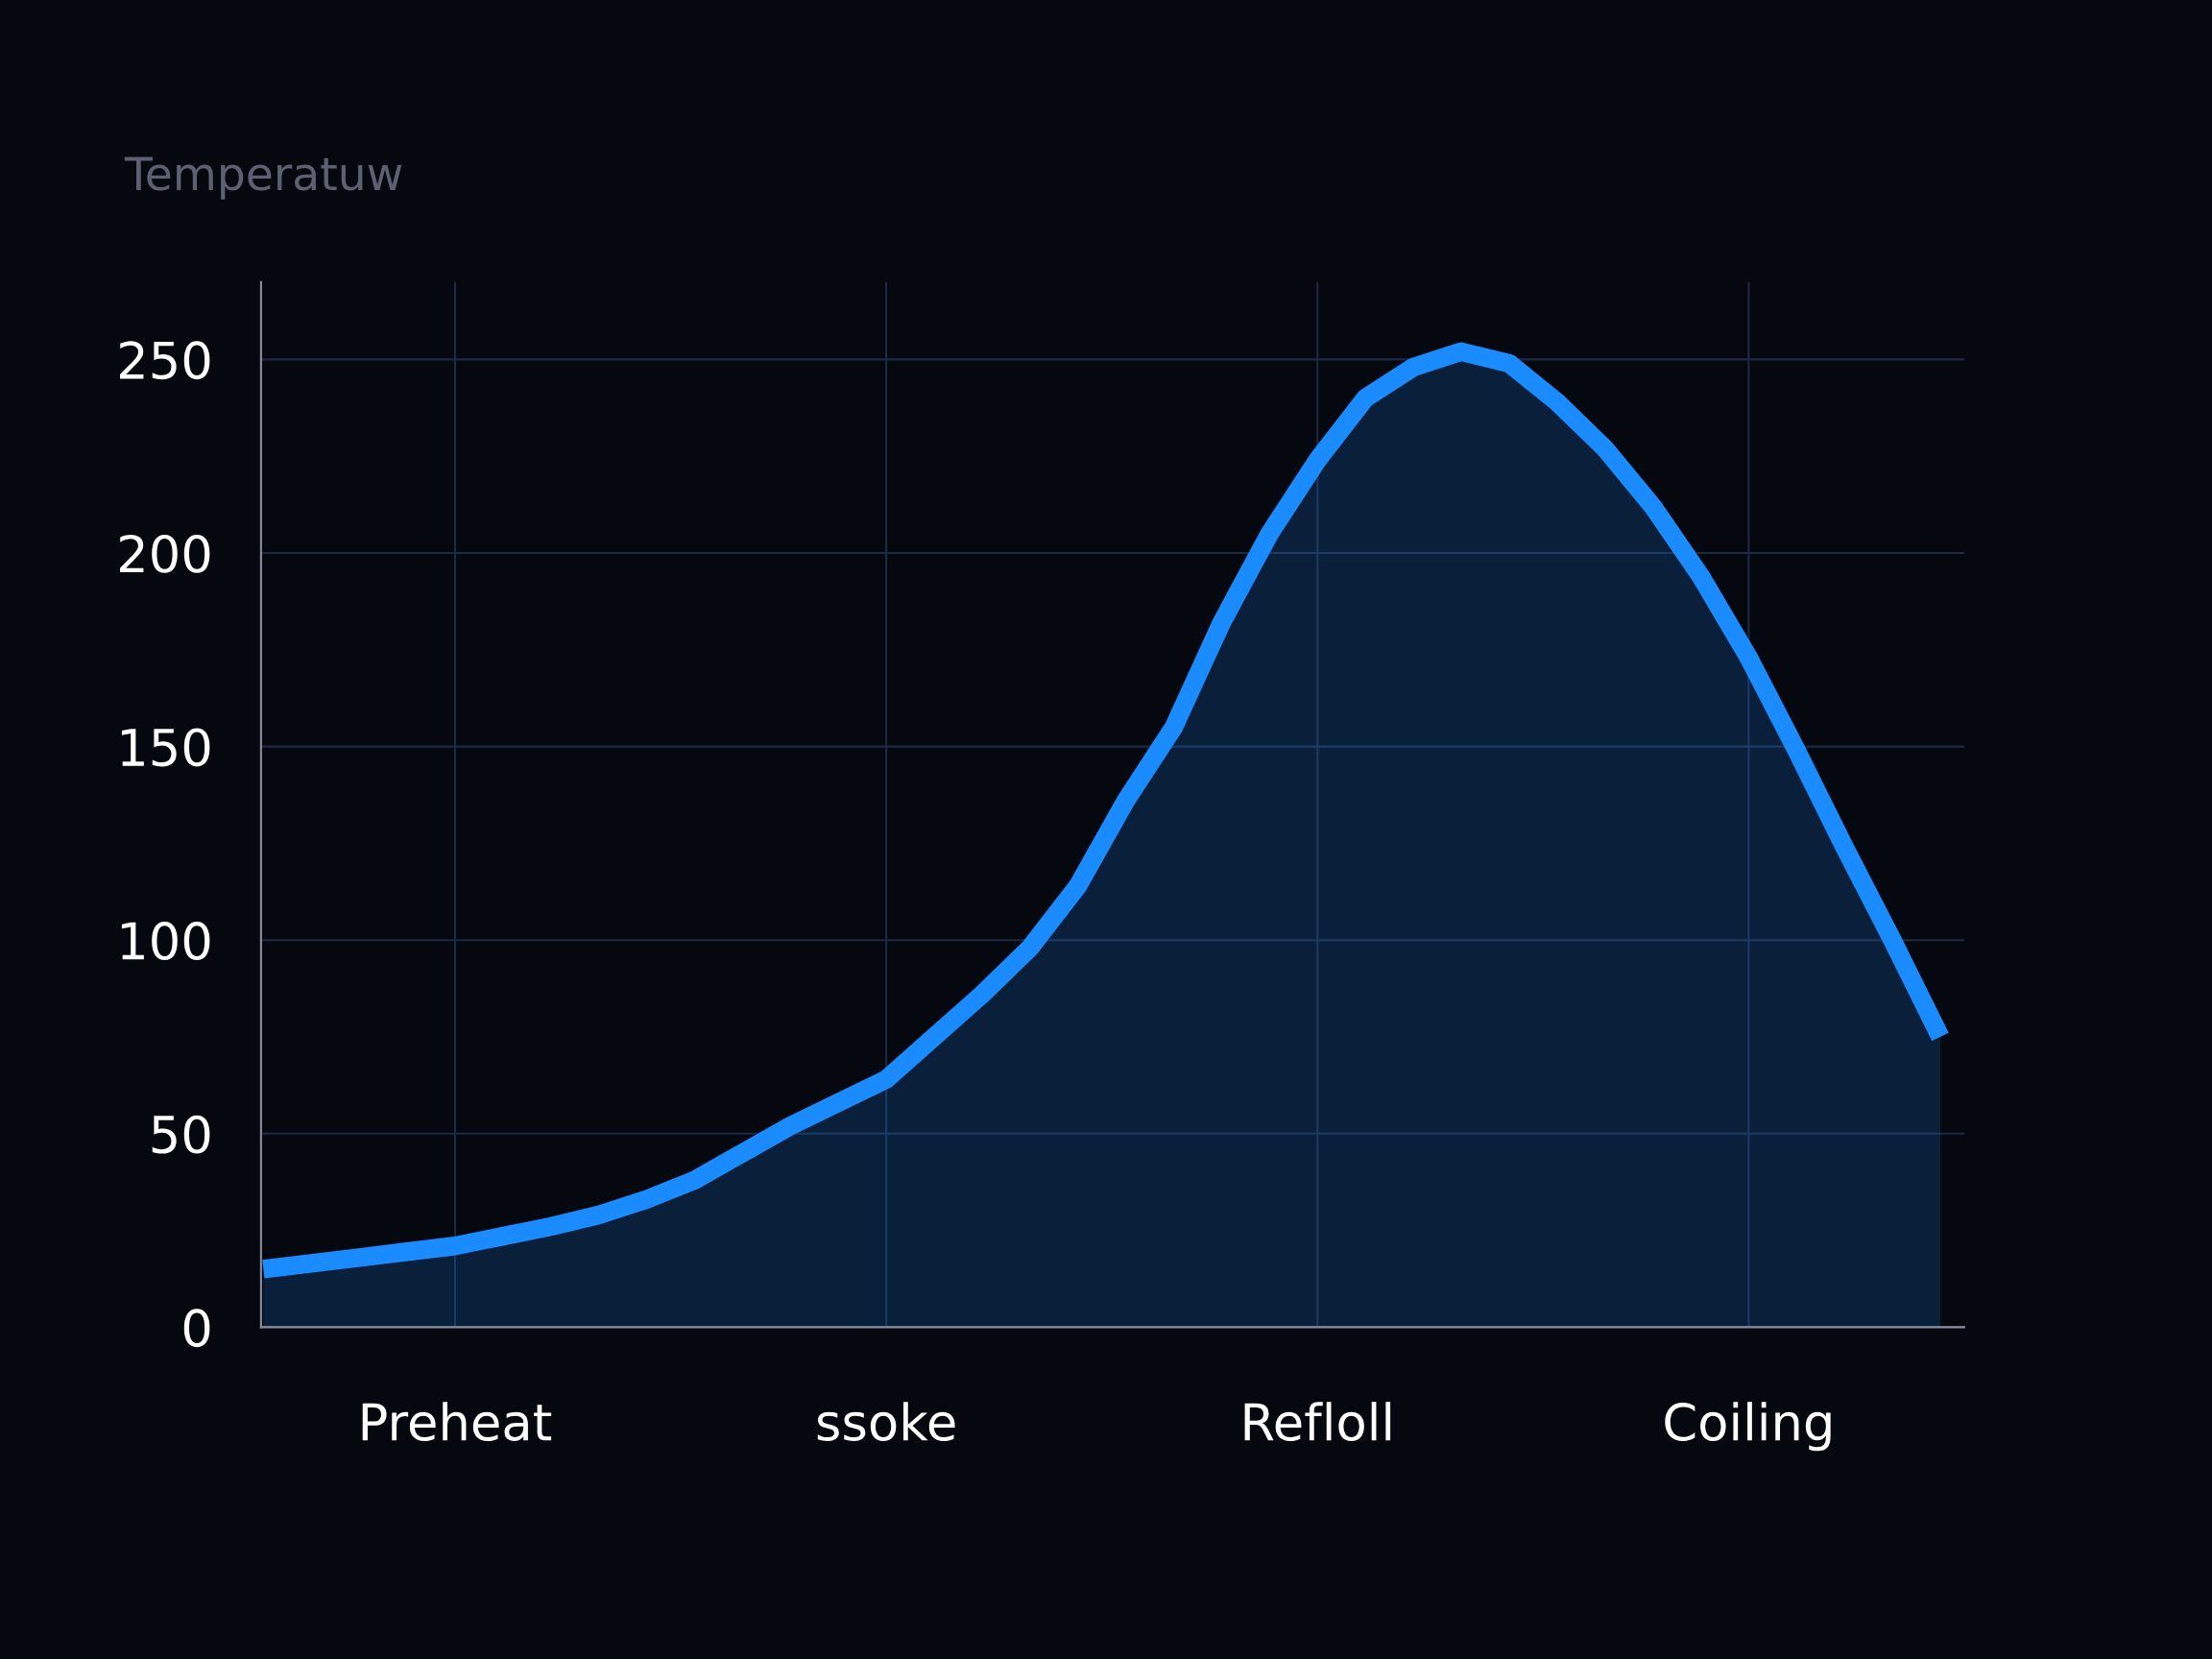 This screenshot has width=2212, height=1659. Describe the element at coordinates (263, 178) in the screenshot. I see `y-axis-title: Temperatuw` at that location.